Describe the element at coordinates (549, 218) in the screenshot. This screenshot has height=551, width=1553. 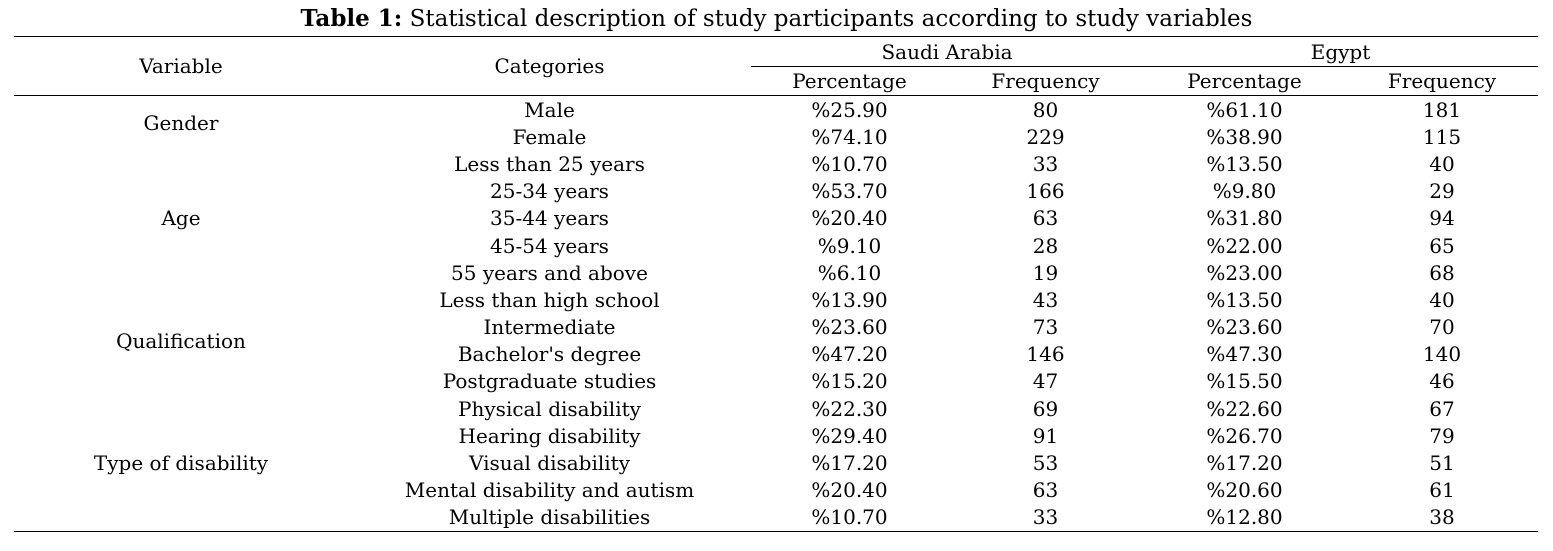
I see `category-cell: 35-44 years` at that location.